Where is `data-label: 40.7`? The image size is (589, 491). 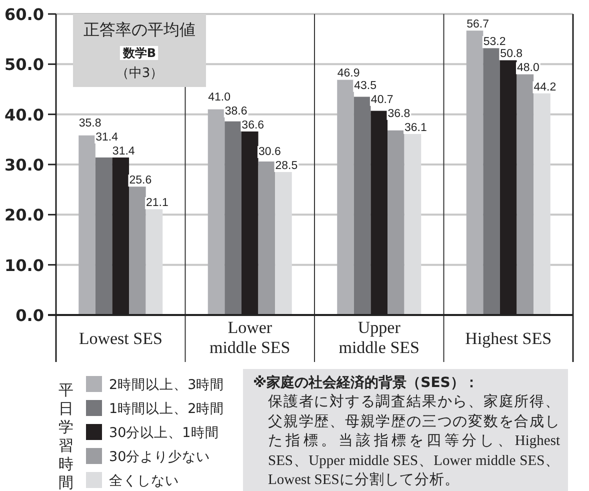
data-label: 40.7 is located at coordinates (382, 100).